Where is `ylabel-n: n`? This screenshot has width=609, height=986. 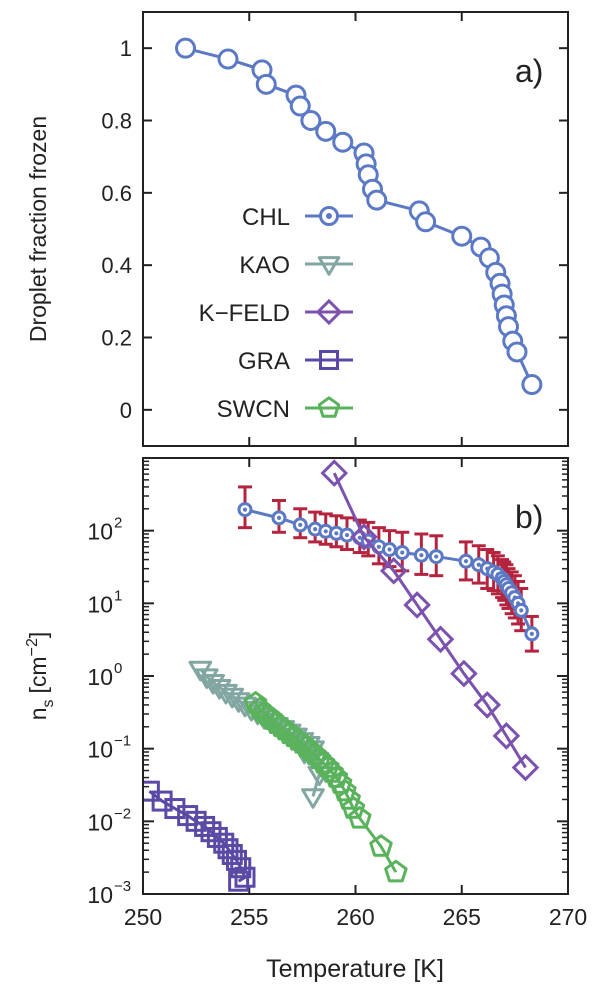
ylabel-n: n is located at coordinates (38, 713).